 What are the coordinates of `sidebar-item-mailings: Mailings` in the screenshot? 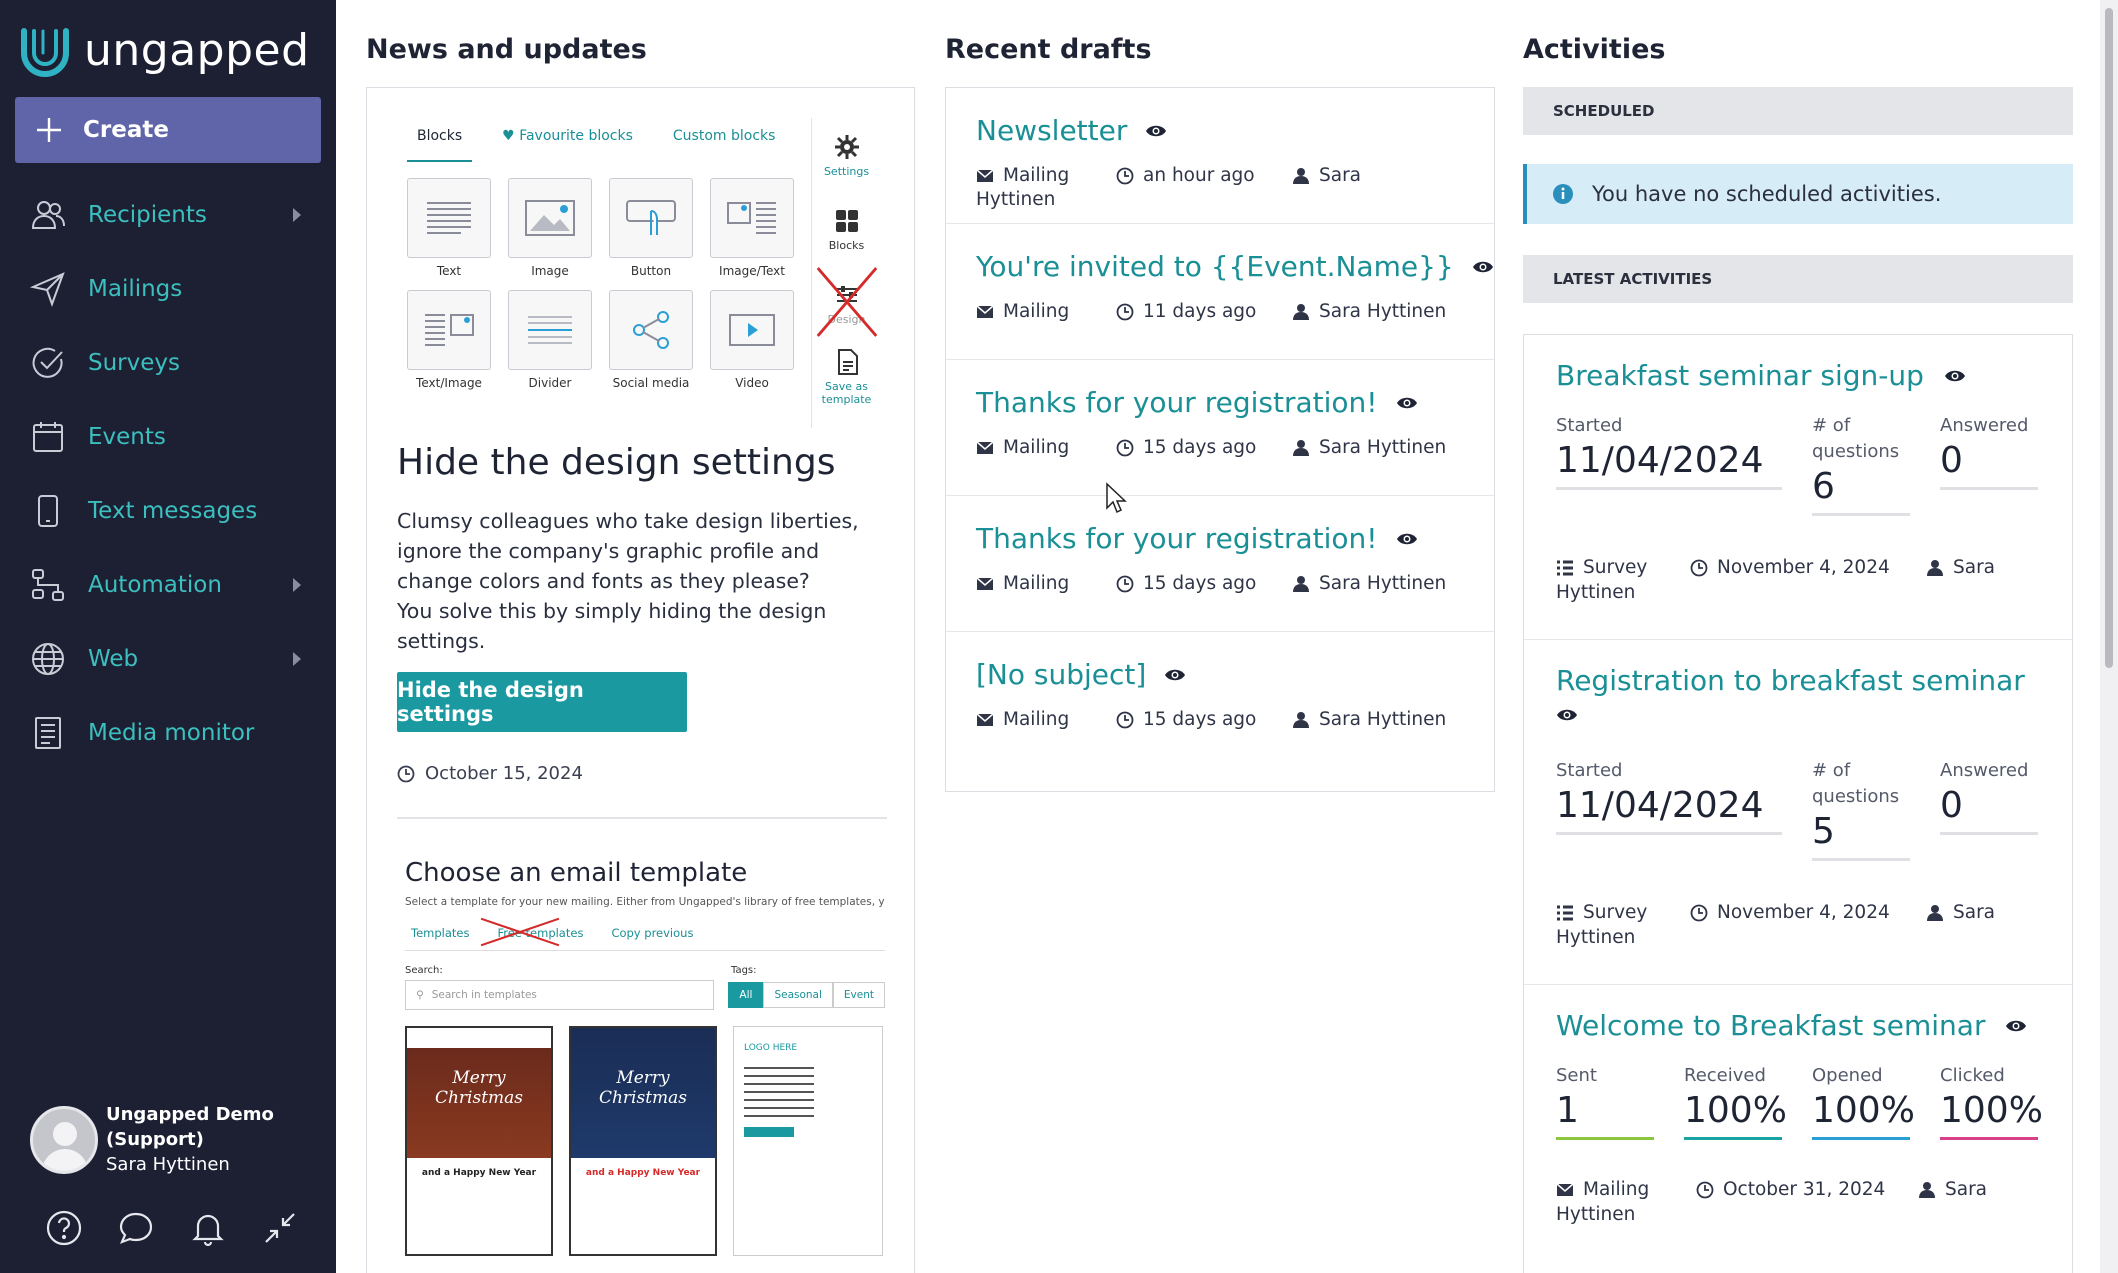 It's located at (168, 289).